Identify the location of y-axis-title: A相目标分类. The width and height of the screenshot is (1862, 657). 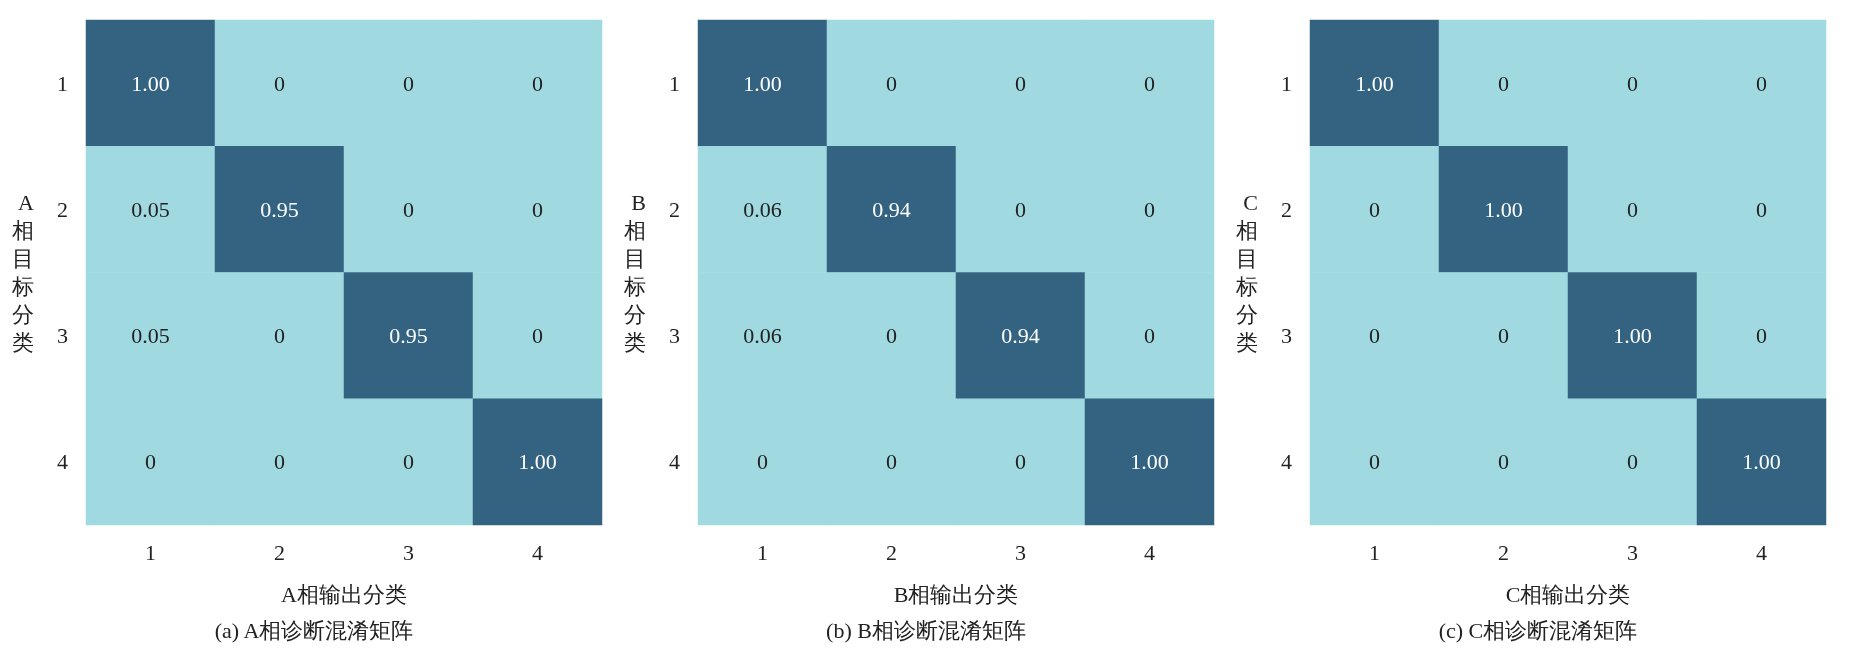
(23, 272).